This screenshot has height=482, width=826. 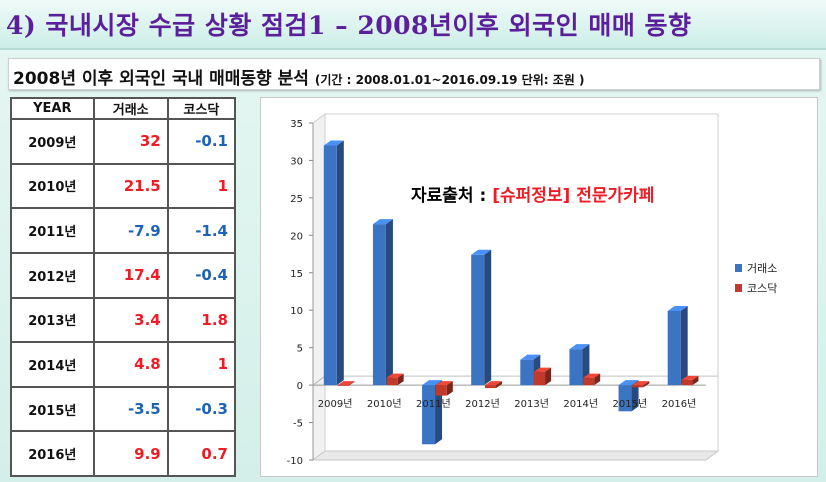 I want to click on kospi-value: 32, so click(x=130, y=141).